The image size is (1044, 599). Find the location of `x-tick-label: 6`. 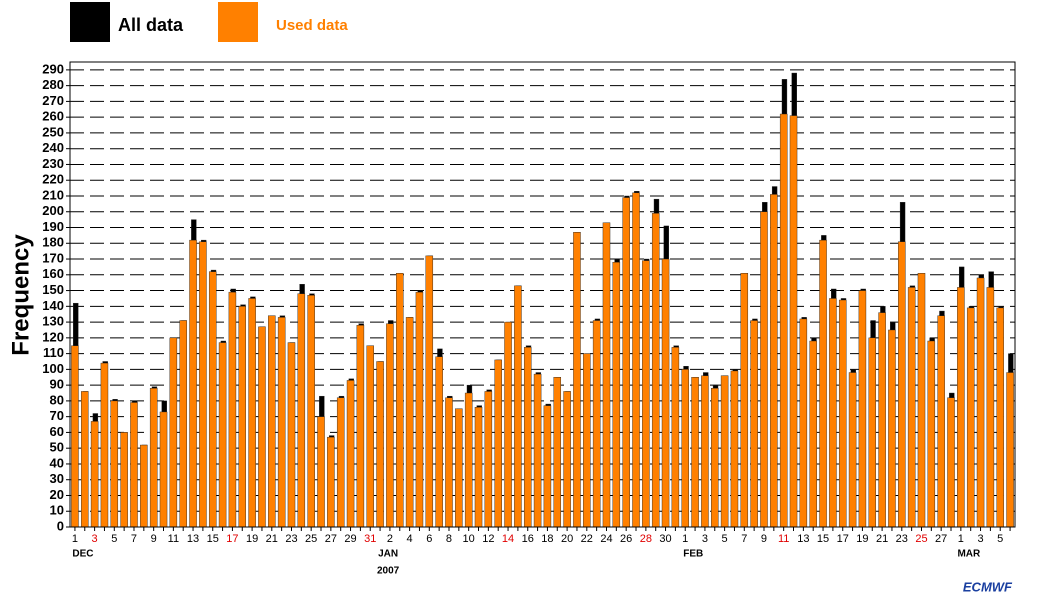

x-tick-label: 6 is located at coordinates (429, 539).